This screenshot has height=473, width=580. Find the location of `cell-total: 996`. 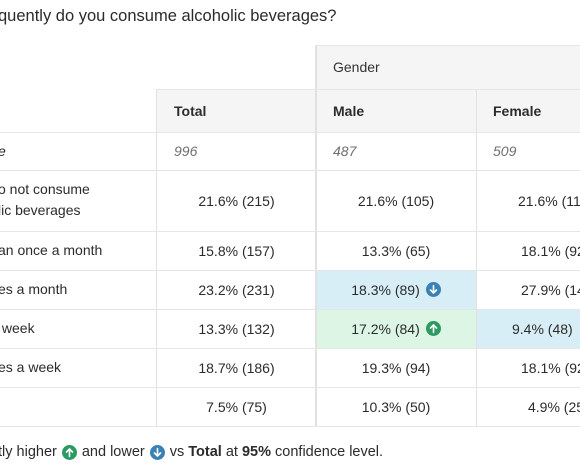

cell-total: 996 is located at coordinates (186, 151).